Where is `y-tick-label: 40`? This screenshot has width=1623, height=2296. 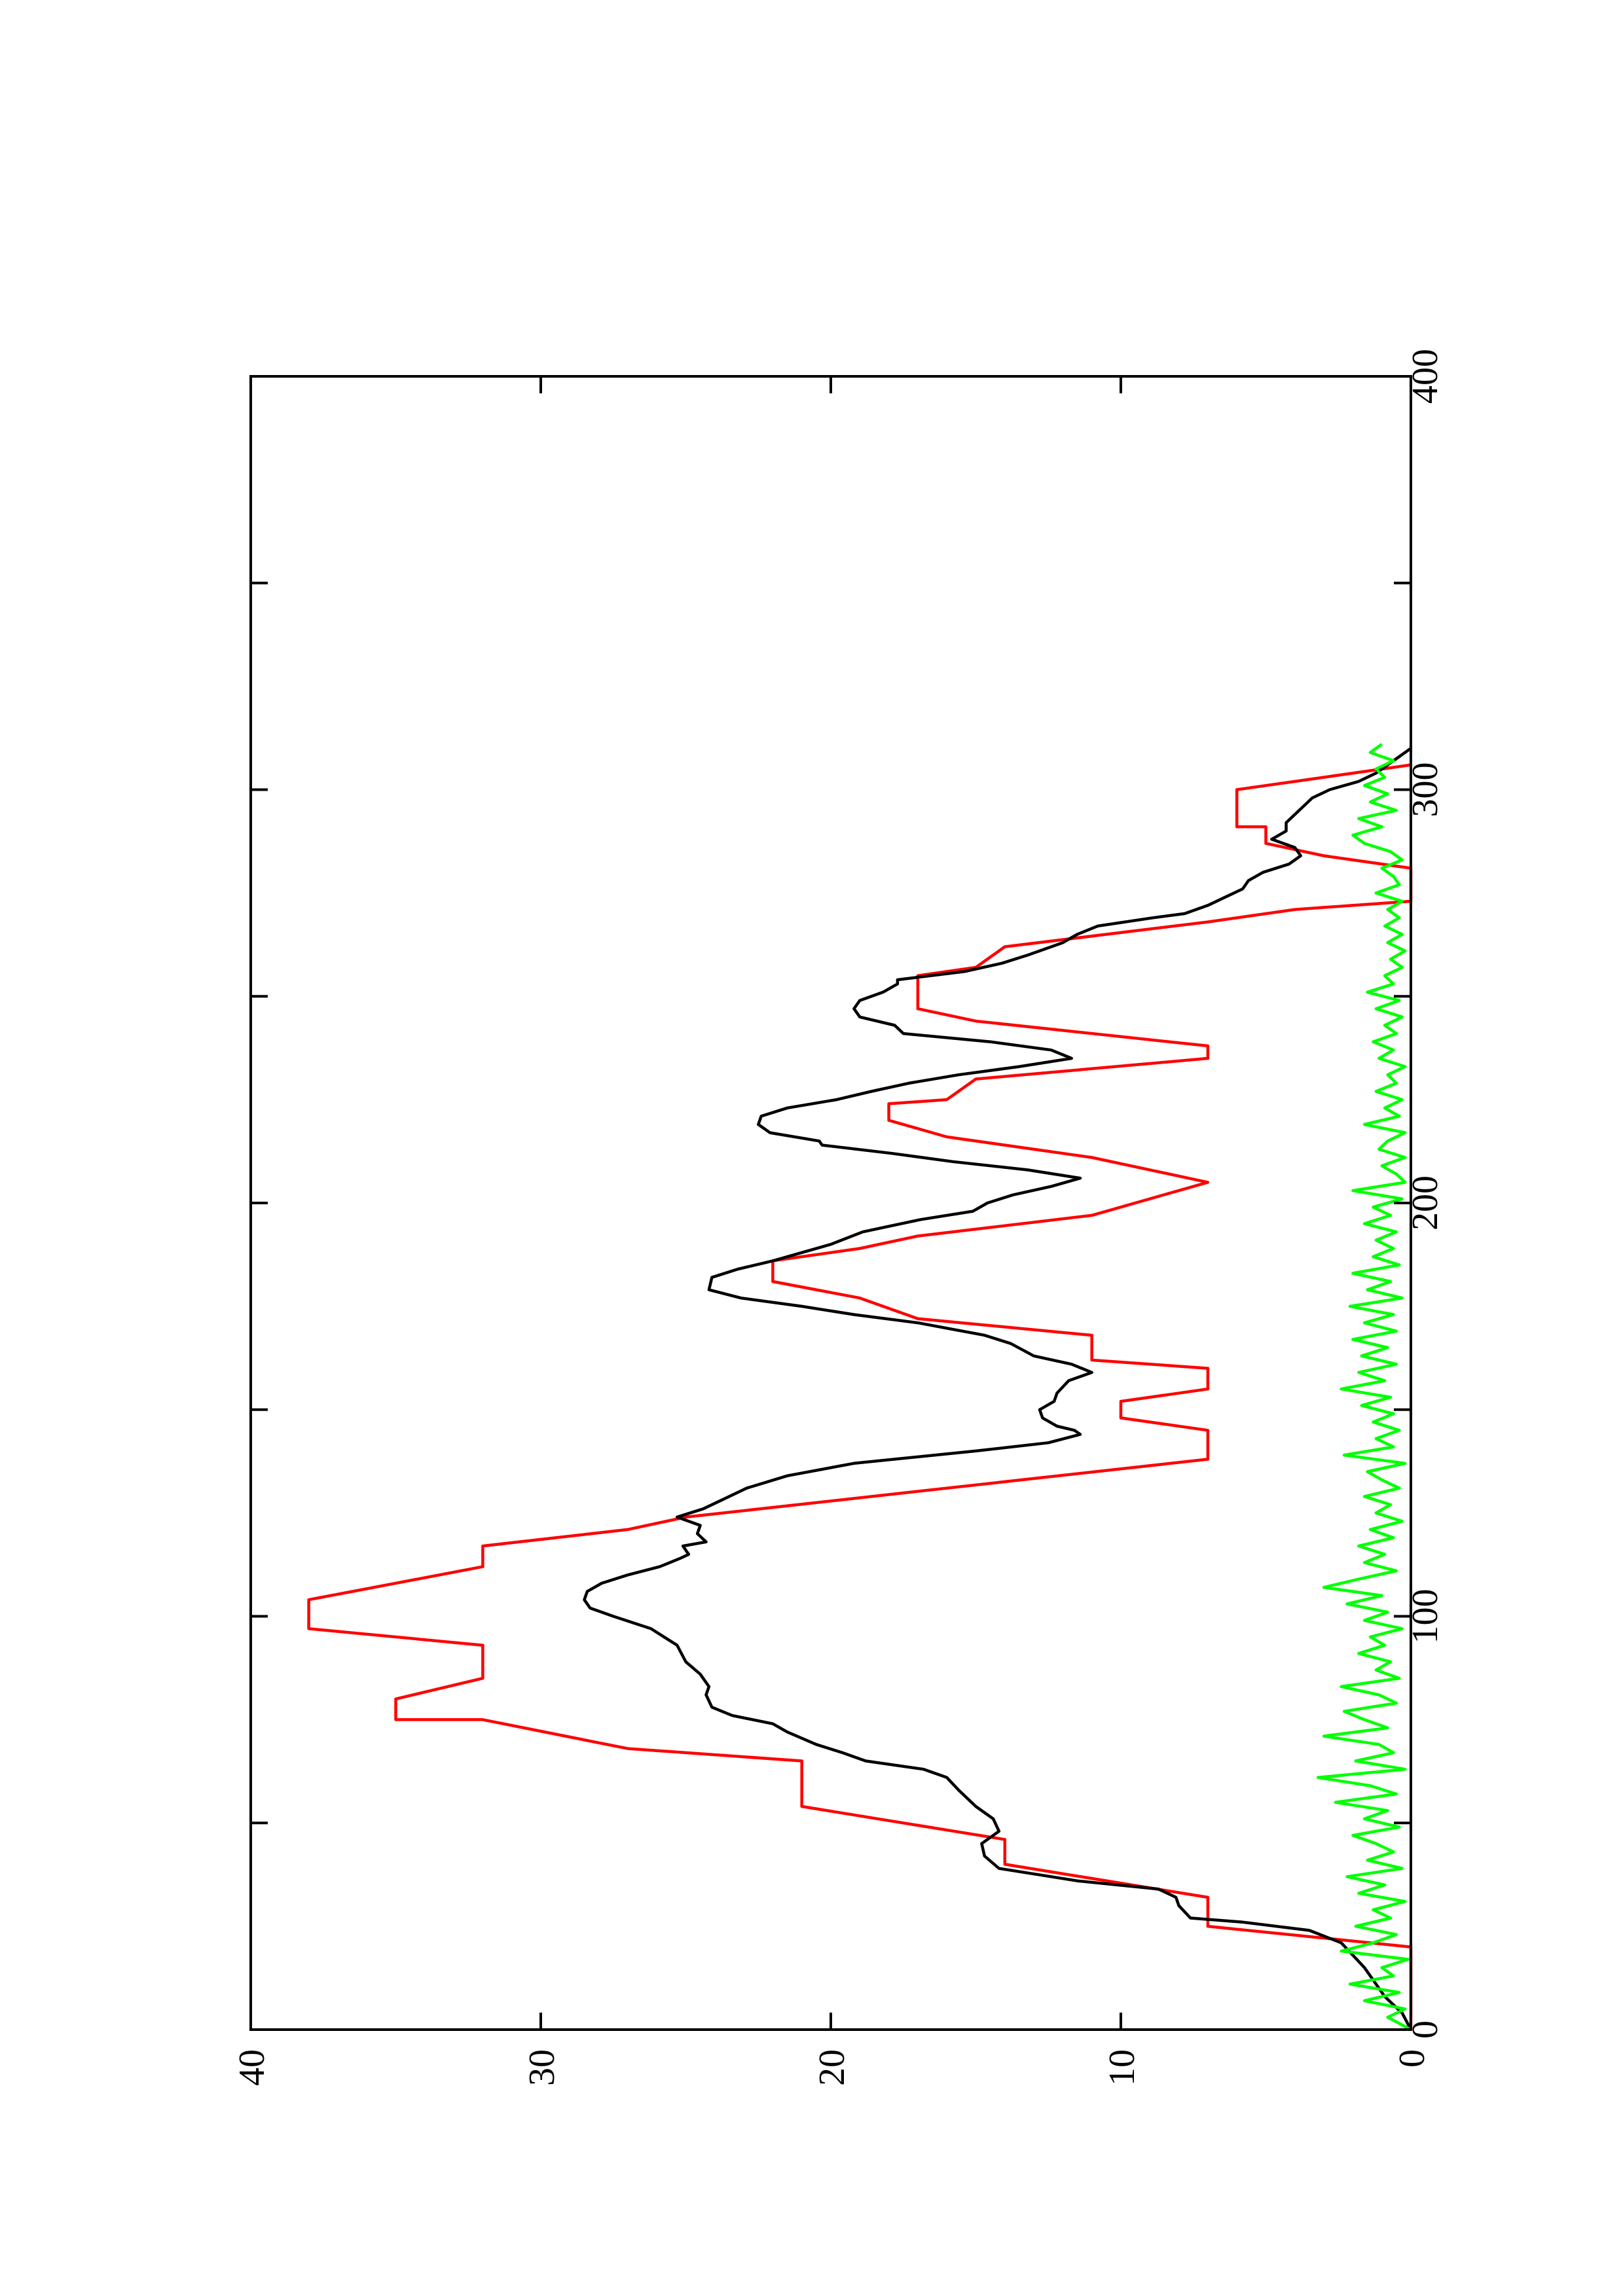 y-tick-label: 40 is located at coordinates (252, 2067).